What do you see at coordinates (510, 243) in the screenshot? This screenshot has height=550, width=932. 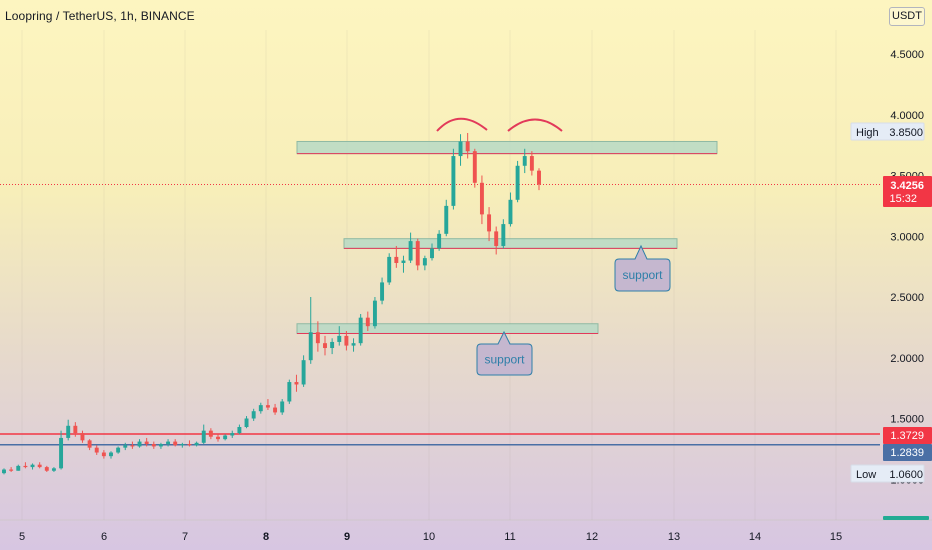 I see `support-zone` at bounding box center [510, 243].